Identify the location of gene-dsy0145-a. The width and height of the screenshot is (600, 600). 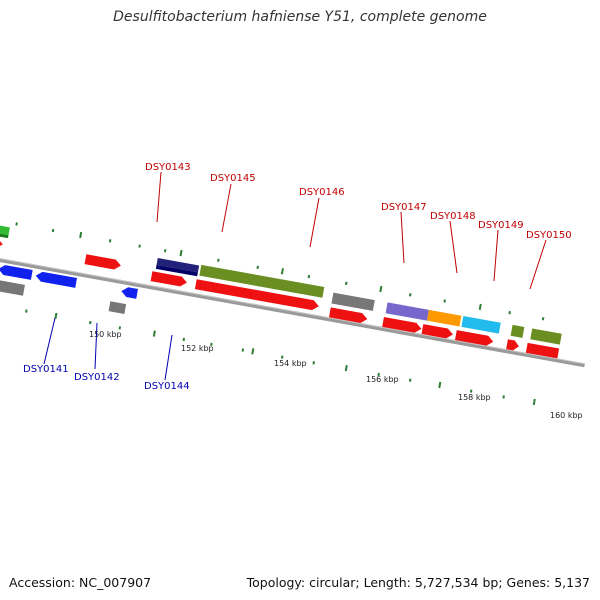
(178, 265).